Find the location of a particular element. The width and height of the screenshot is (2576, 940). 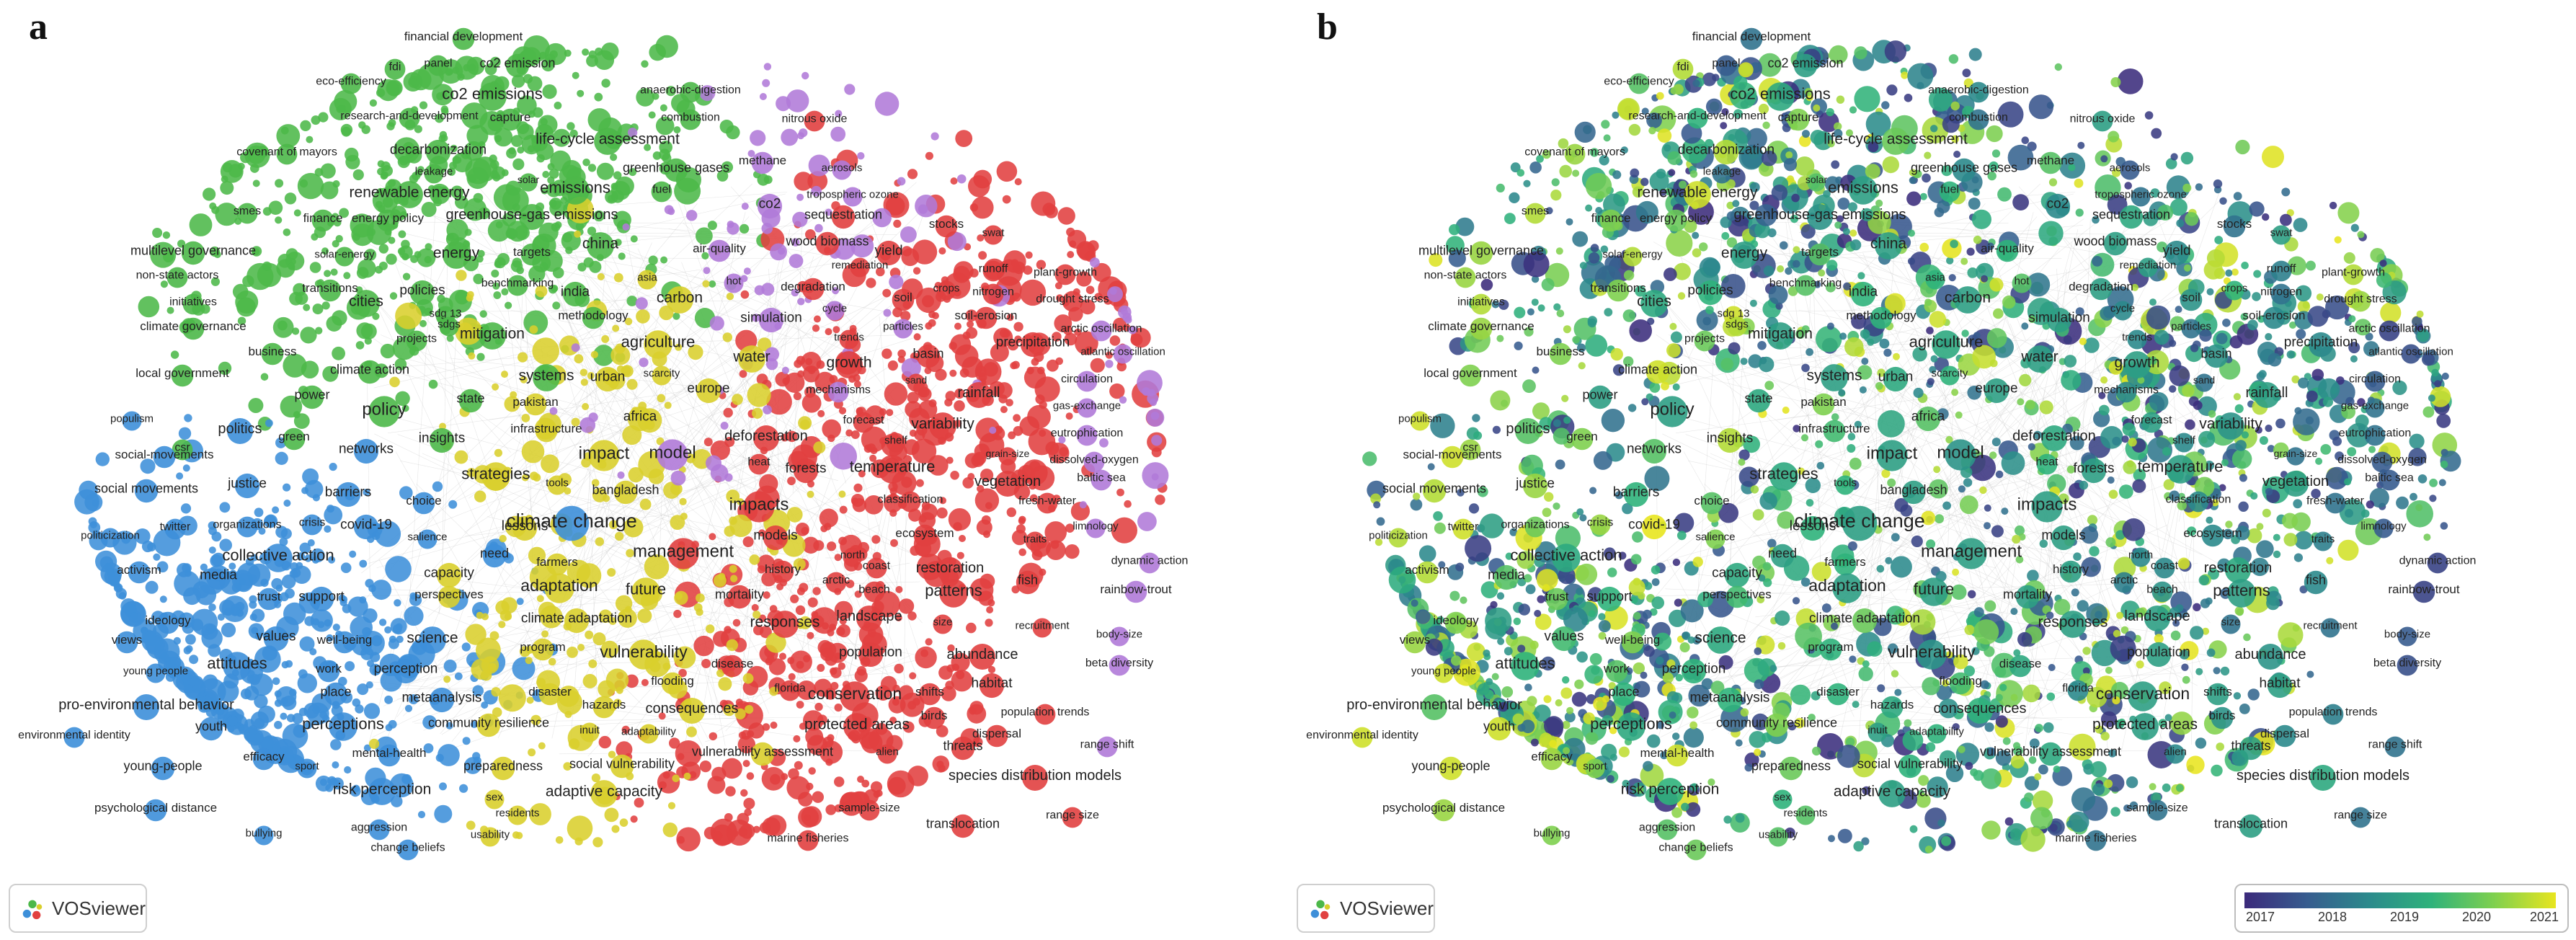

term-label: air-quality is located at coordinates (719, 248).